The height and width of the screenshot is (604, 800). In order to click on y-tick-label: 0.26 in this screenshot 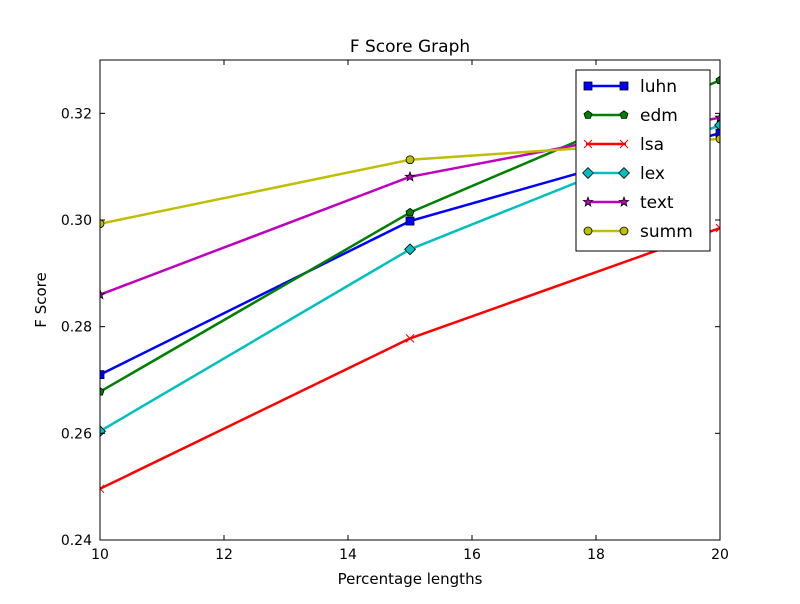, I will do `click(76, 434)`.